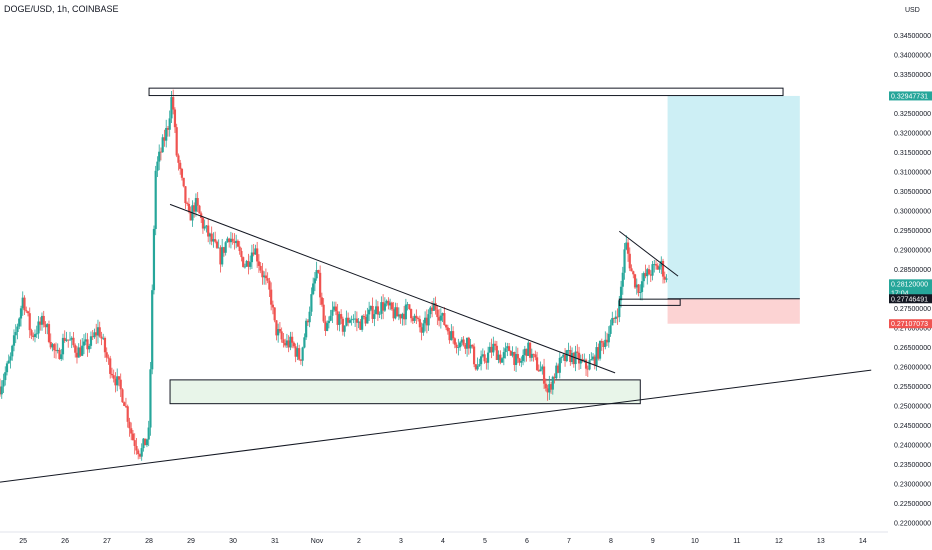  What do you see at coordinates (912, 329) in the screenshot?
I see `y-tick-label: 0.27000000` at bounding box center [912, 329].